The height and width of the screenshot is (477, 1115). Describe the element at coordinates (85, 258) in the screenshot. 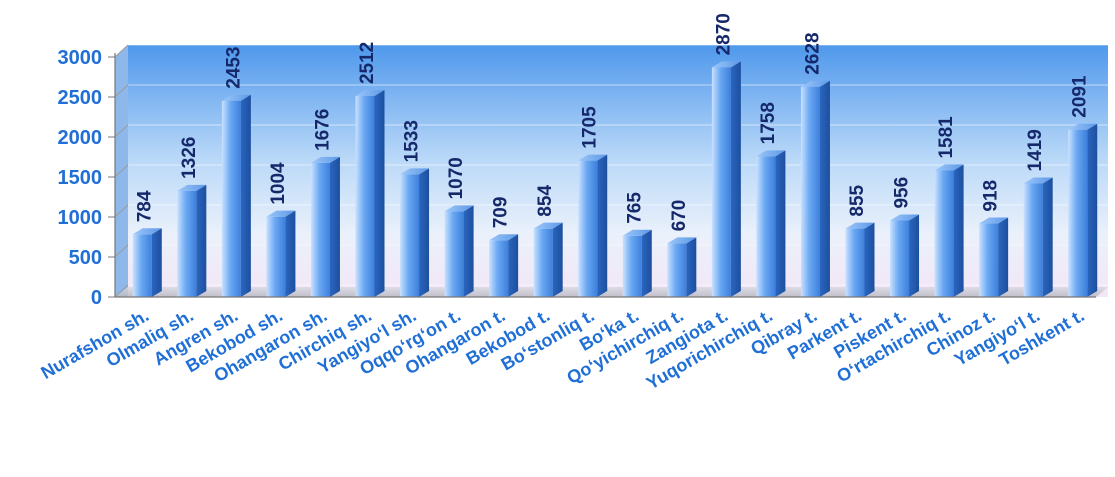

I see `y-tick-label: 500` at that location.